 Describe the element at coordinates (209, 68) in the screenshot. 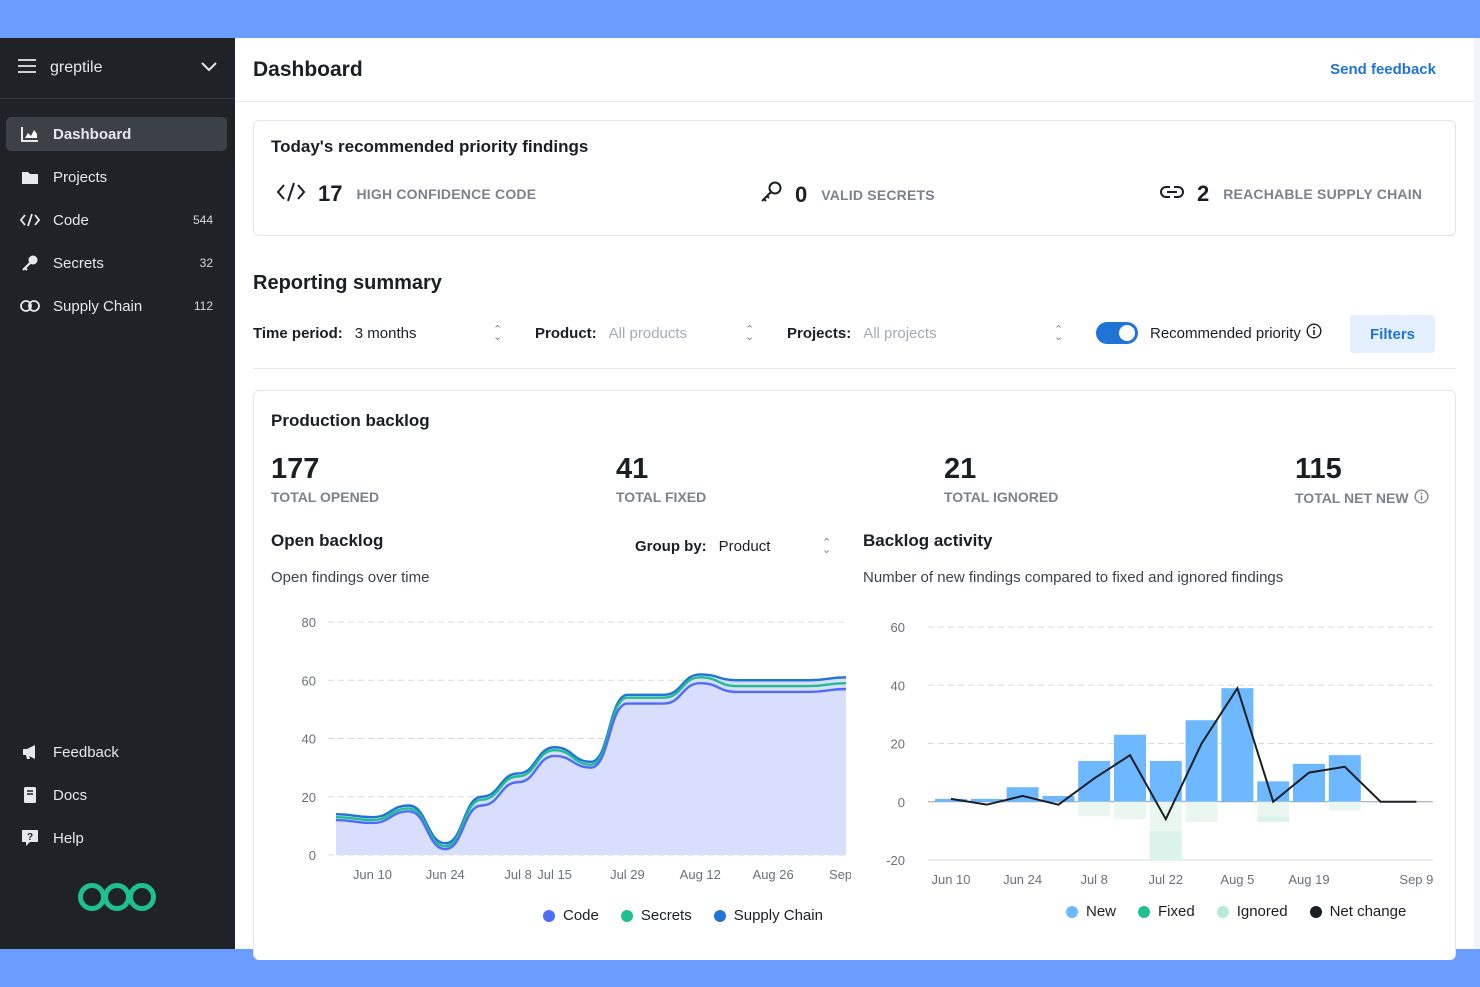

I see `chevron-down-icon` at that location.